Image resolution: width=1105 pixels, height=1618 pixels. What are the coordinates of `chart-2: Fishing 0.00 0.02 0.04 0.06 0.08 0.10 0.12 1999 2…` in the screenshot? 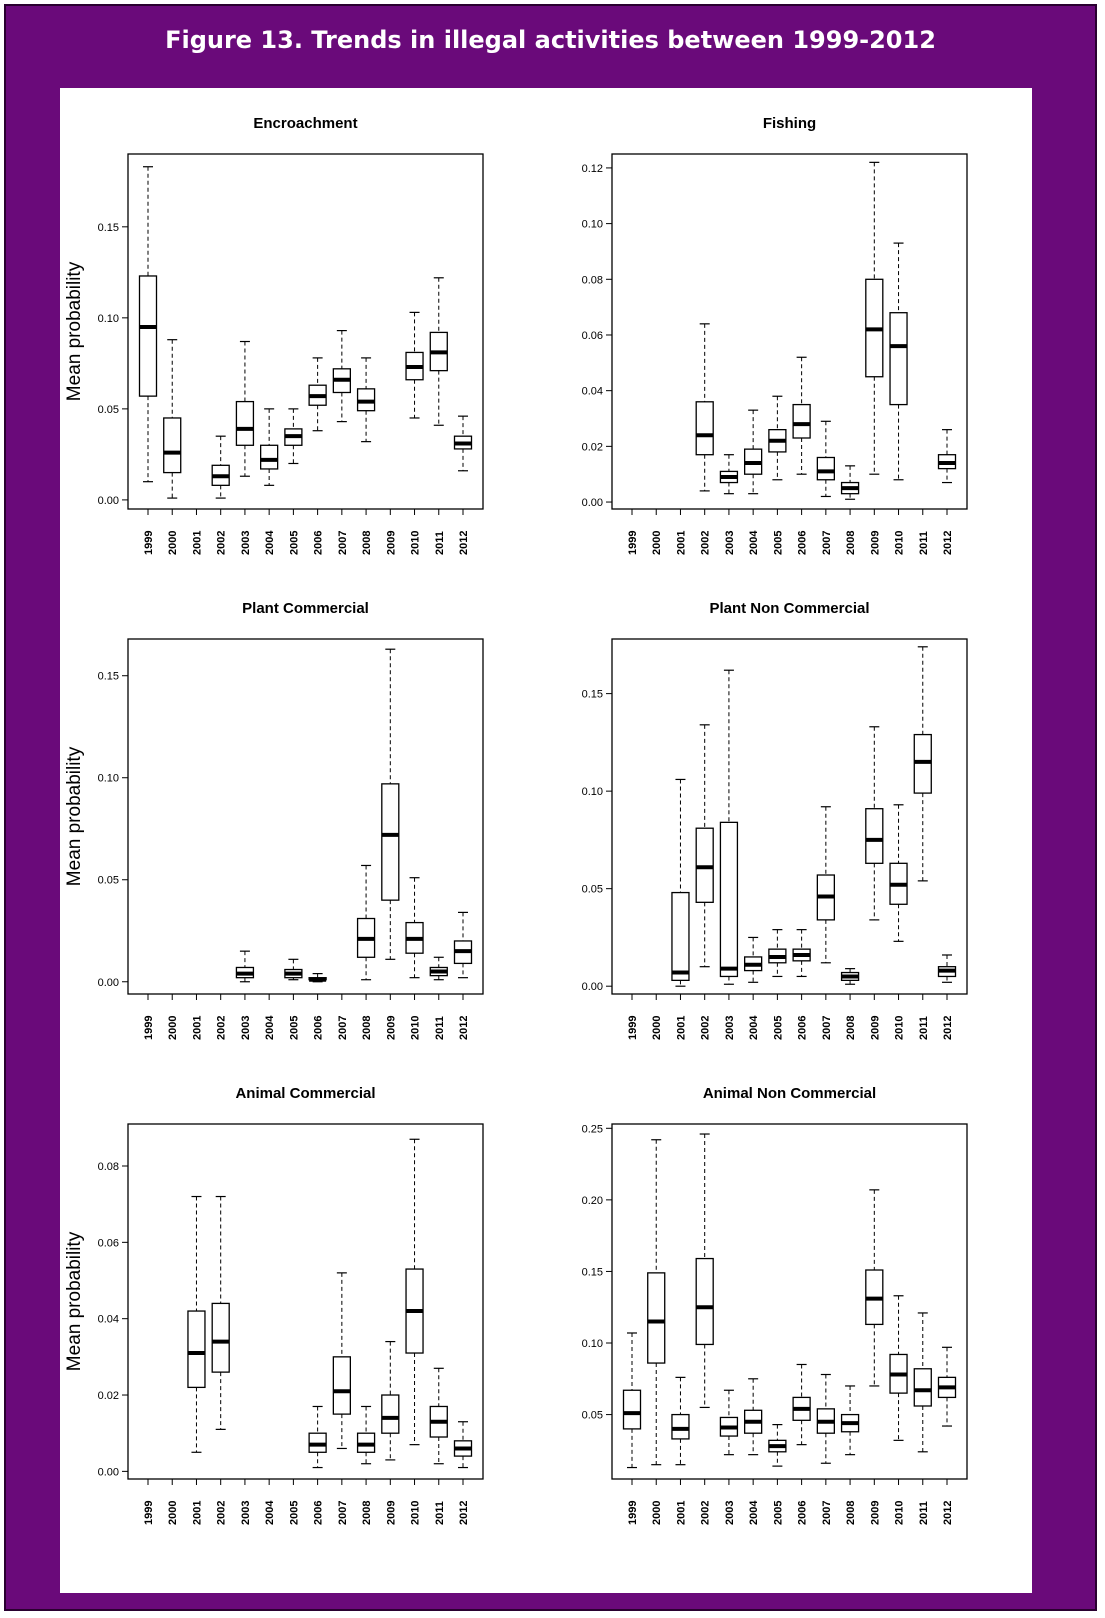 It's located at (775, 335).